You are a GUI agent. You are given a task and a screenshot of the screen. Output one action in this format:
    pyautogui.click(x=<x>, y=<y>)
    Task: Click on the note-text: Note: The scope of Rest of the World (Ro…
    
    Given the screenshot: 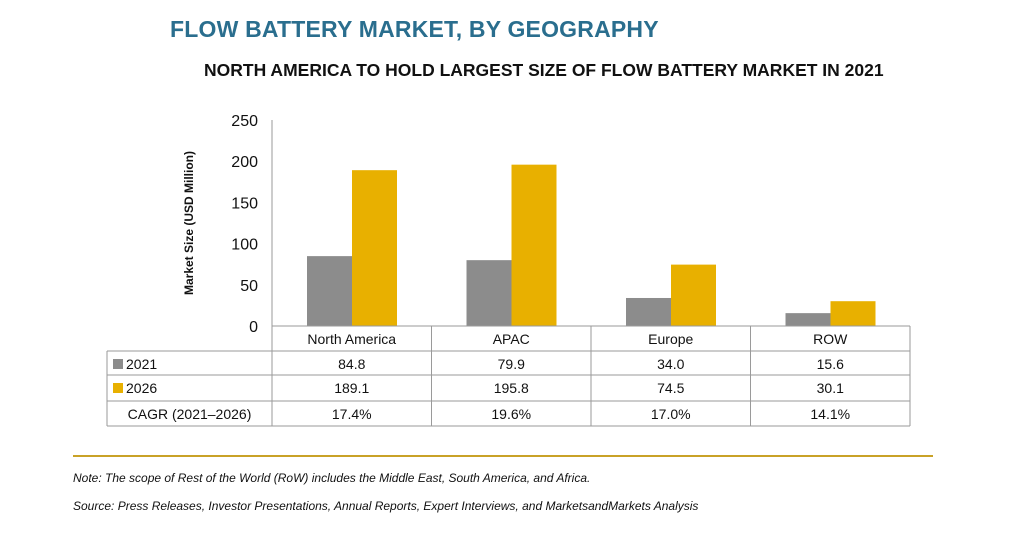 What is the action you would take?
    pyautogui.click(x=332, y=478)
    